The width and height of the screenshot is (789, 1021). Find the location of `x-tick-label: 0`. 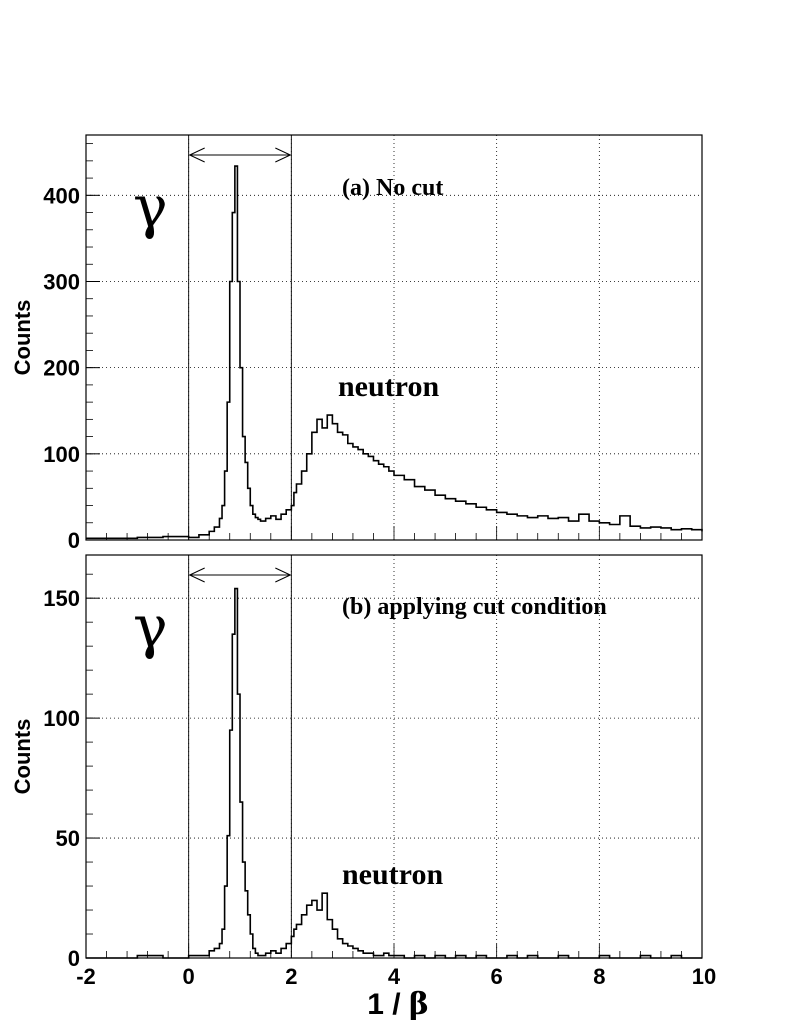

x-tick-label: 0 is located at coordinates (189, 976).